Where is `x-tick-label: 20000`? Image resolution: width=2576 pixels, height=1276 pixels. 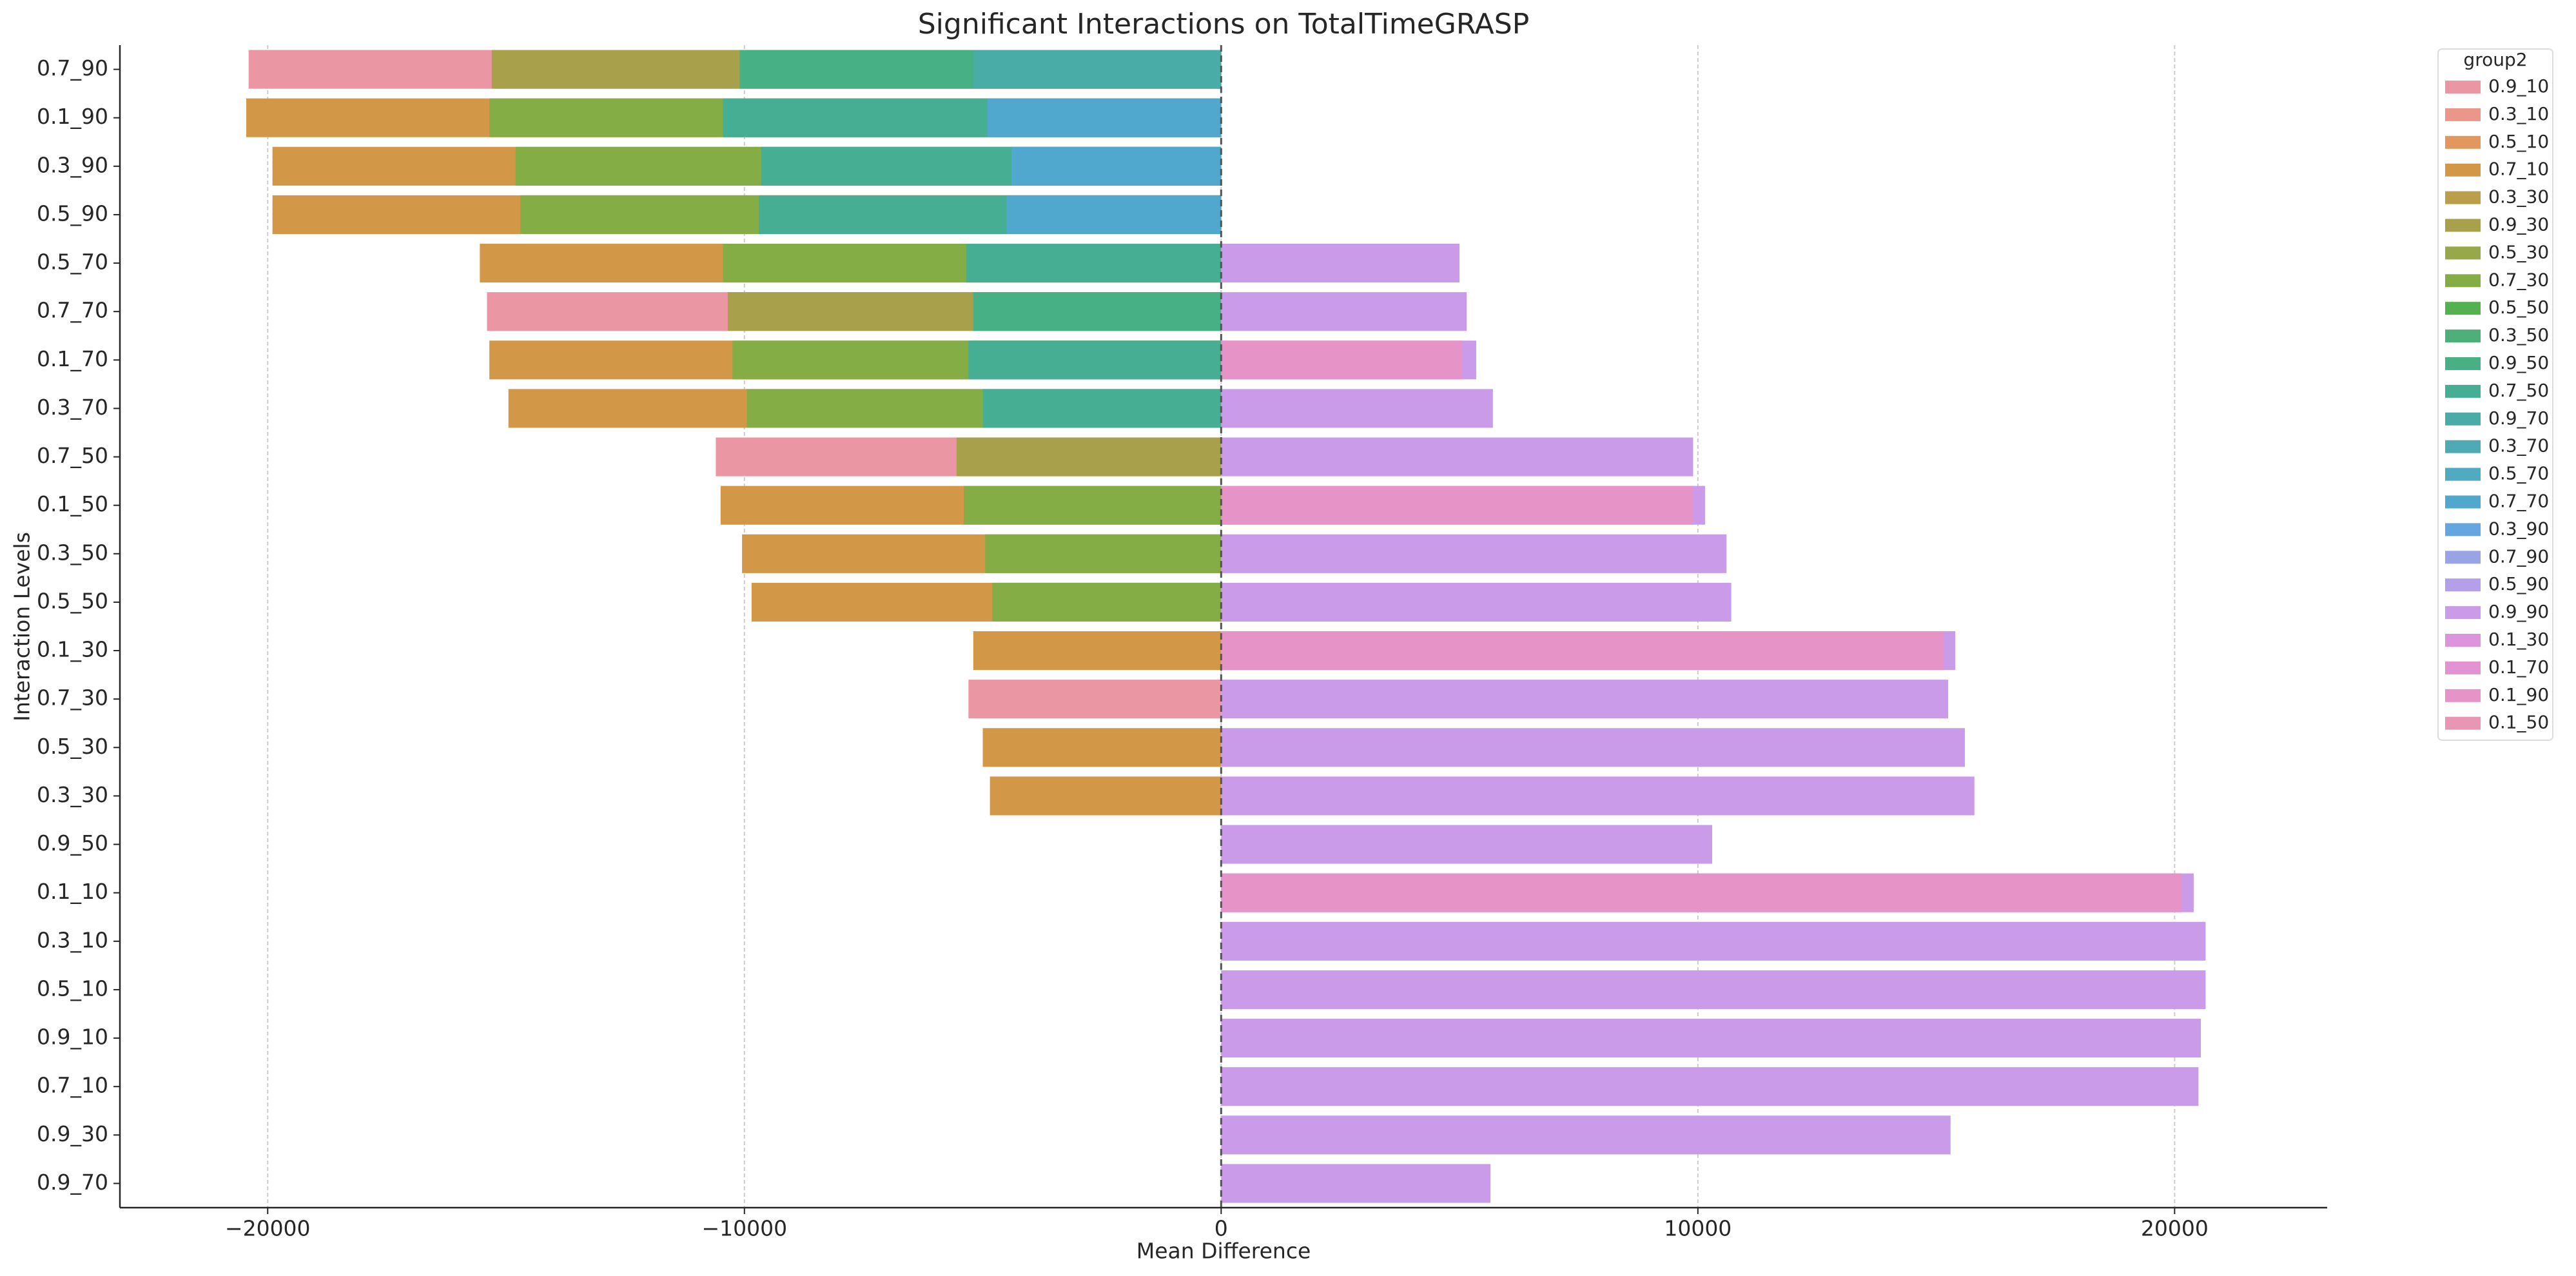 x-tick-label: 20000 is located at coordinates (2175, 1229).